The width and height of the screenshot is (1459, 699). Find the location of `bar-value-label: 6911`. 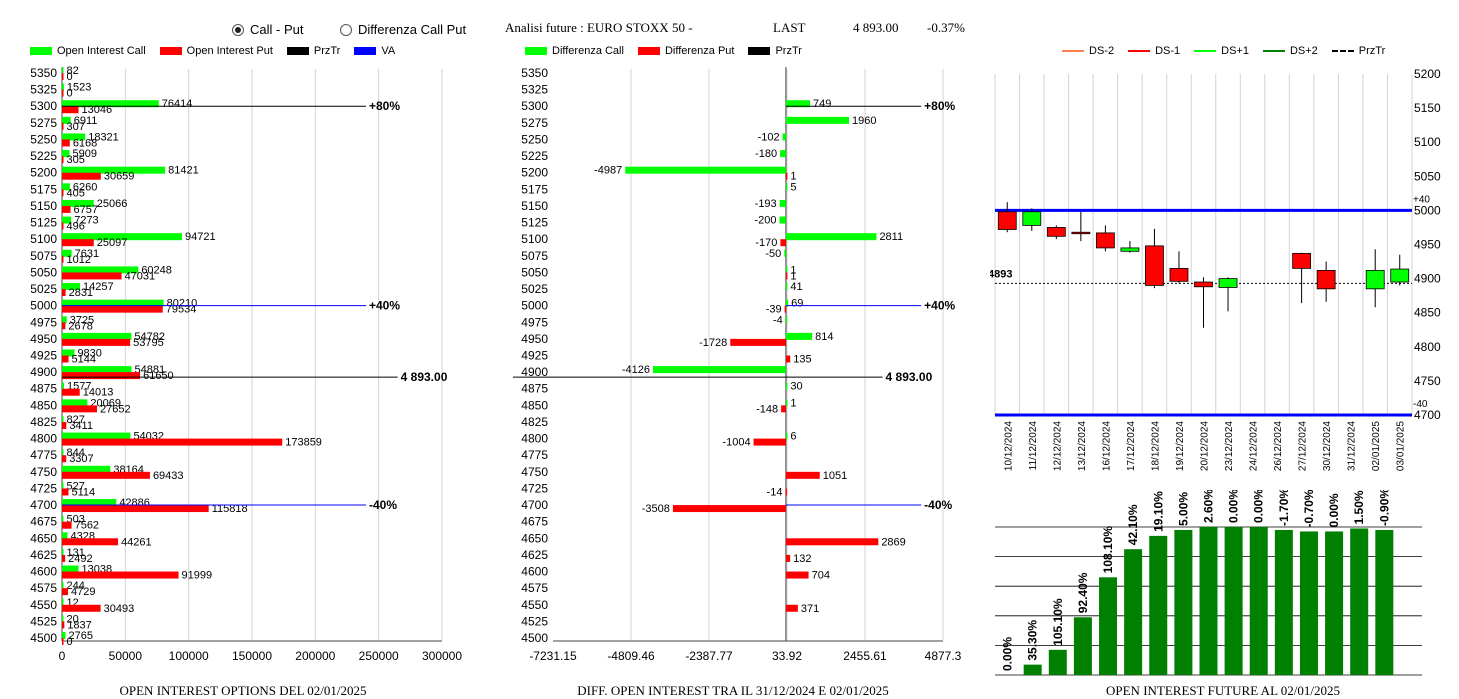

bar-value-label: 6911 is located at coordinates (86, 121).